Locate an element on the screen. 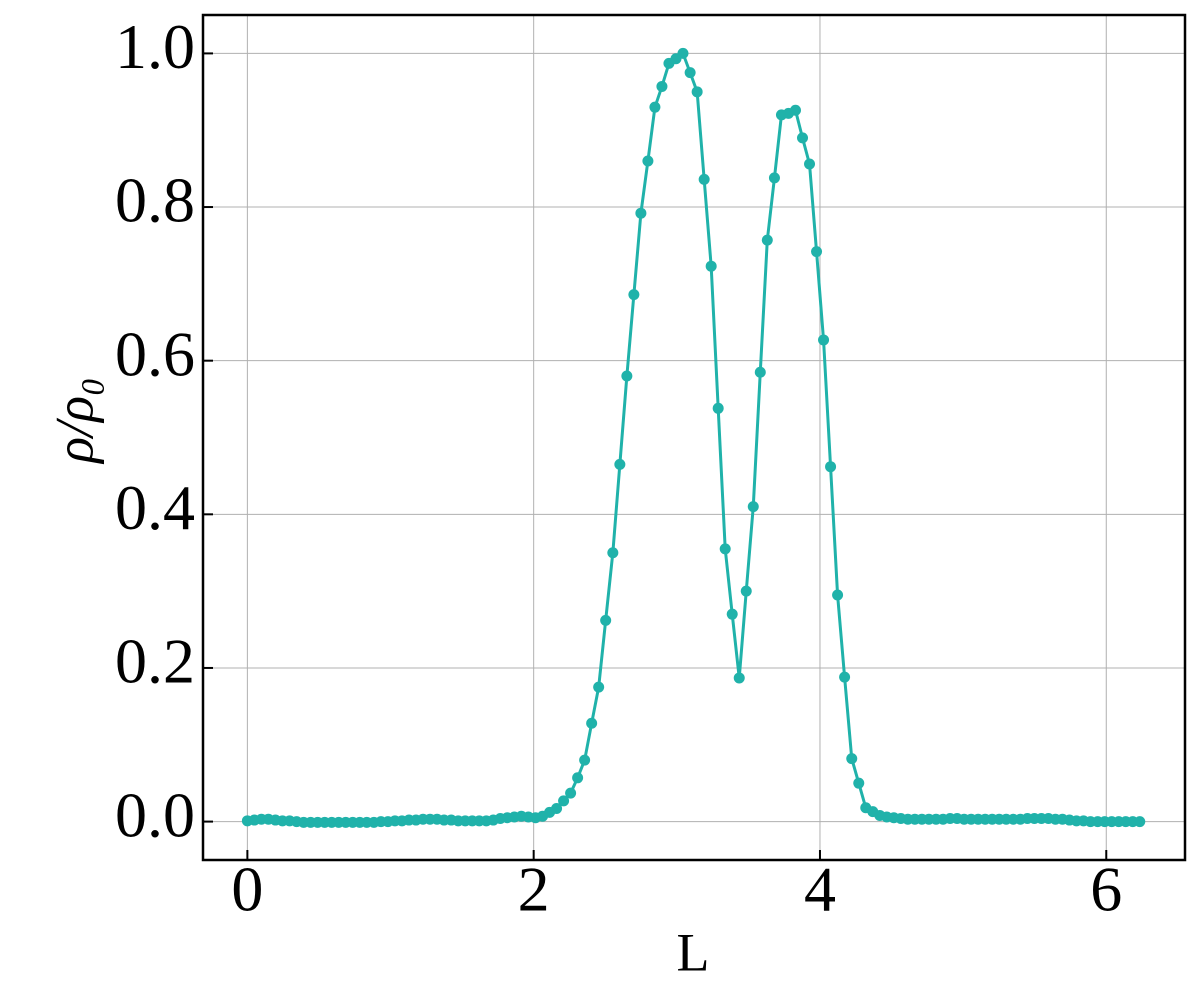 The height and width of the screenshot is (1000, 1200). x-tick-label: 2 is located at coordinates (534, 889).